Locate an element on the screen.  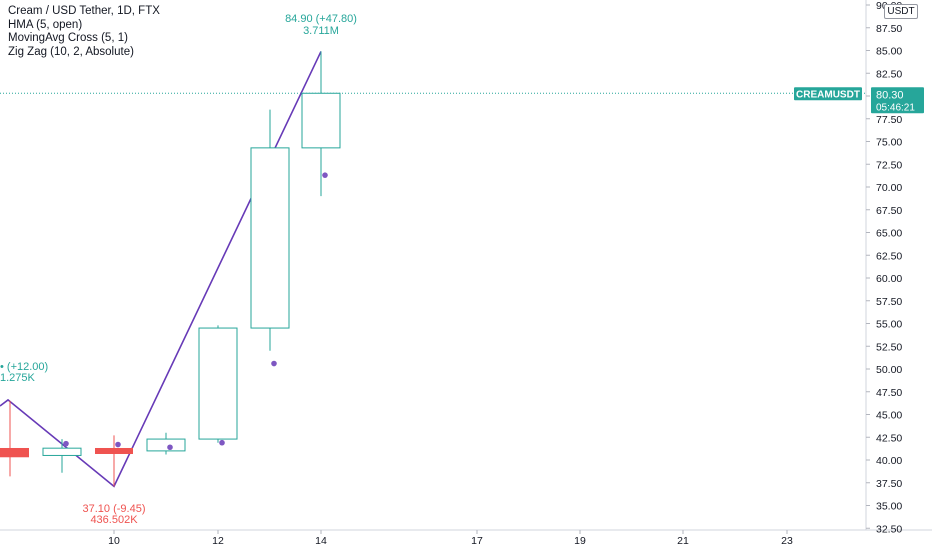
price-tick-label: 50.00 is located at coordinates (889, 370).